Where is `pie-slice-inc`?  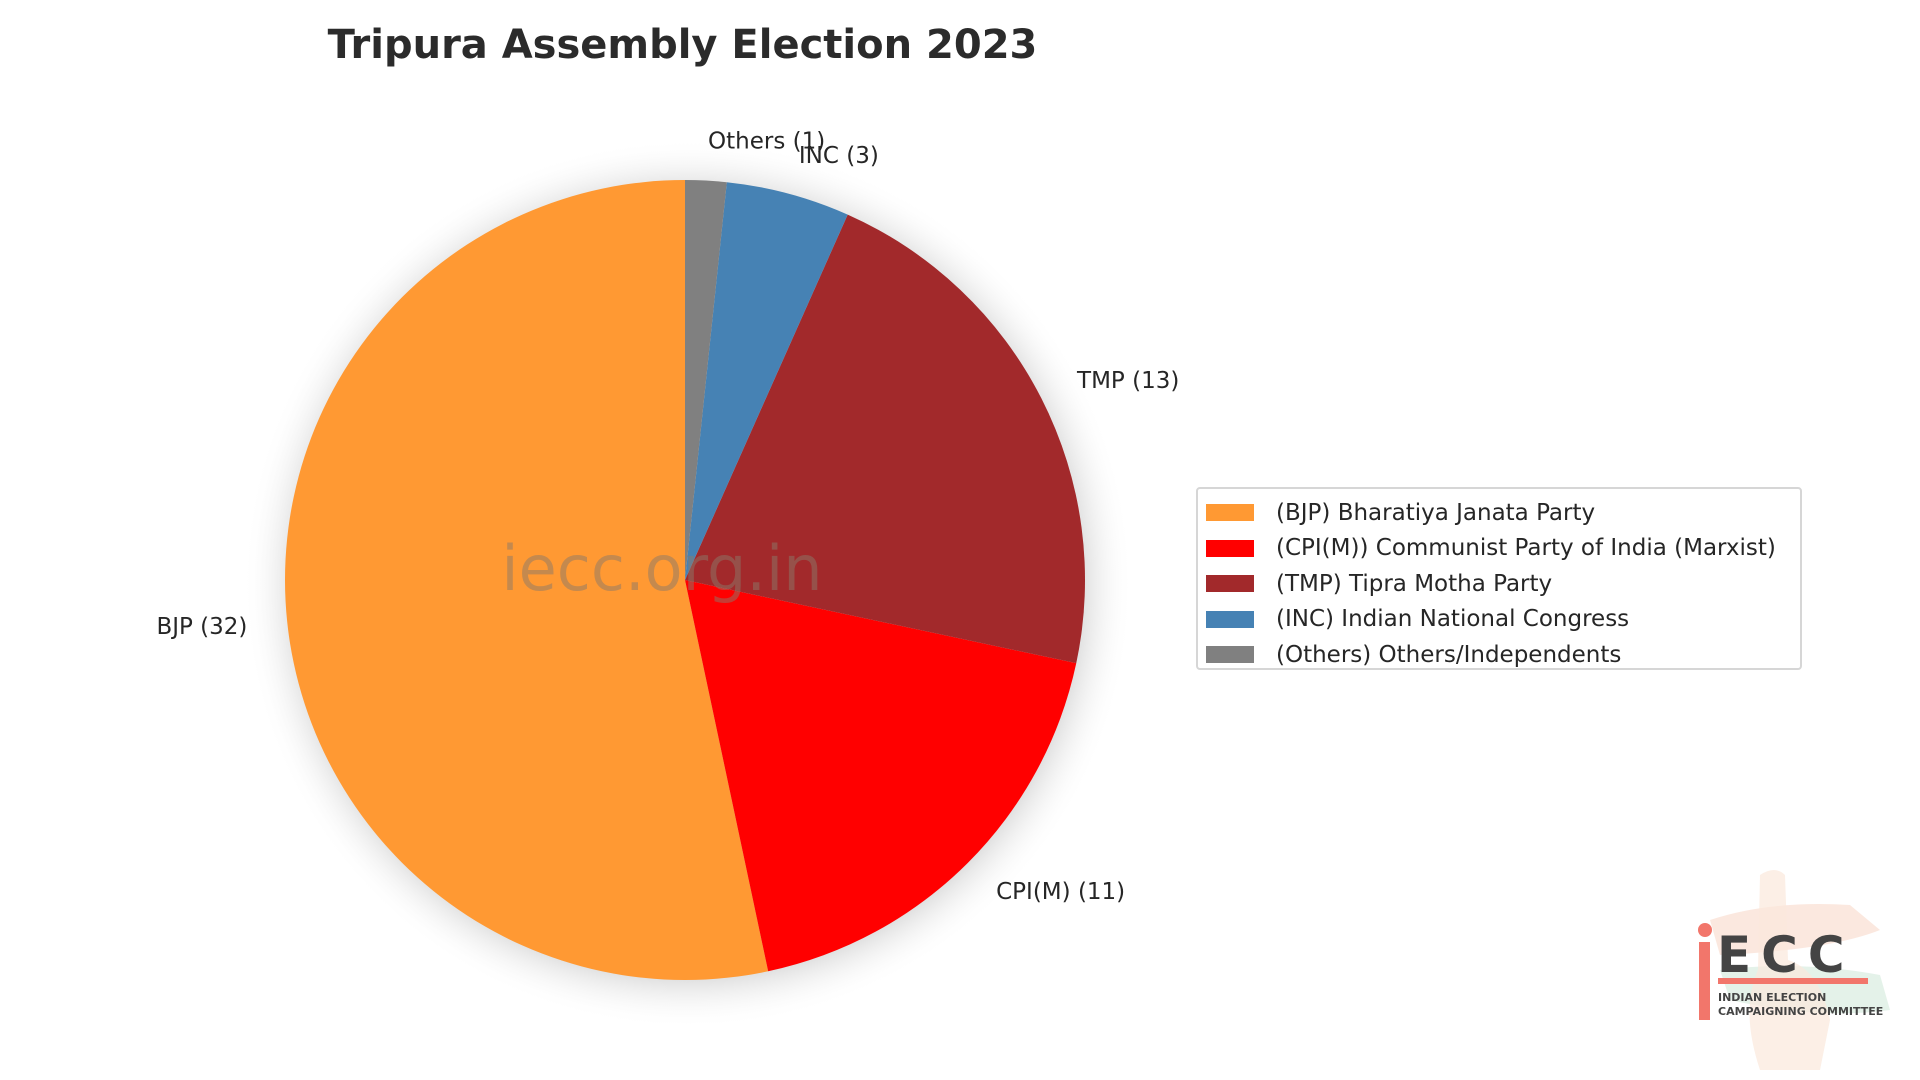
pie-slice-inc is located at coordinates (766, 381).